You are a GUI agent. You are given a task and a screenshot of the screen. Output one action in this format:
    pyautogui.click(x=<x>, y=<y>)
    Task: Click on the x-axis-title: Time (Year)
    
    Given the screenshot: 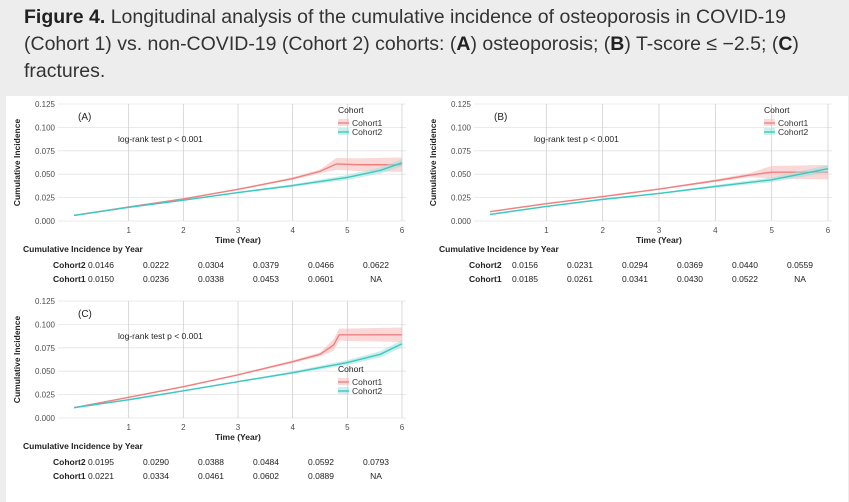 What is the action you would take?
    pyautogui.click(x=238, y=240)
    